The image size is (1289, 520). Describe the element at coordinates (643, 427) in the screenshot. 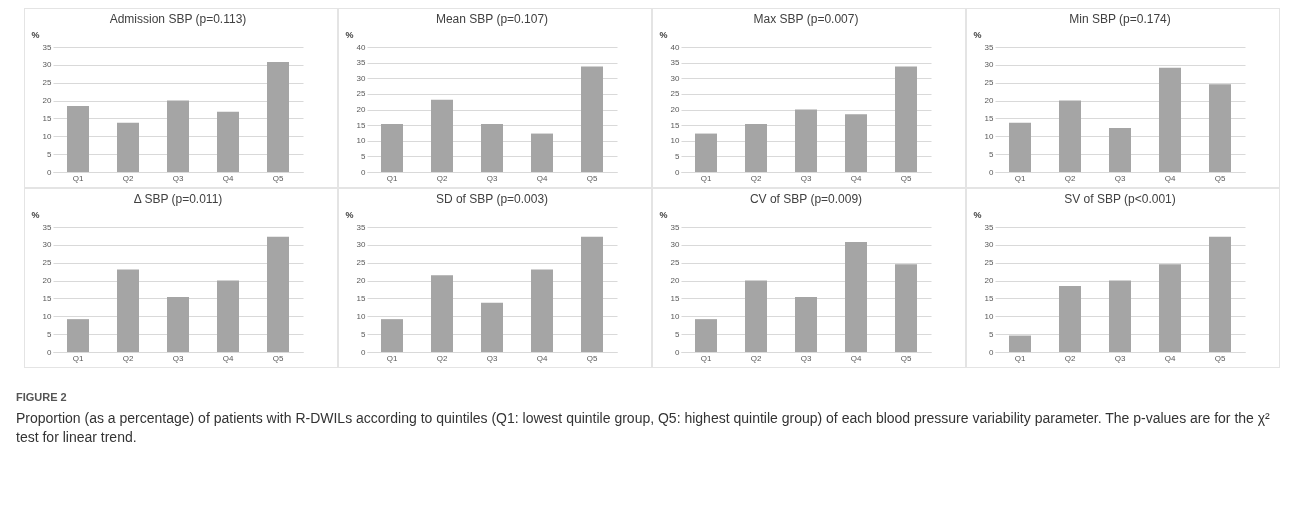

I see `text: Proportion (as a percentage) of patients with R-DWILs according to quintiles (Q1: lowest quintile group, Q5: highest quintile group) of each blood pressure variability parameter. The p-values are for the χ² test for linear trend.` at that location.